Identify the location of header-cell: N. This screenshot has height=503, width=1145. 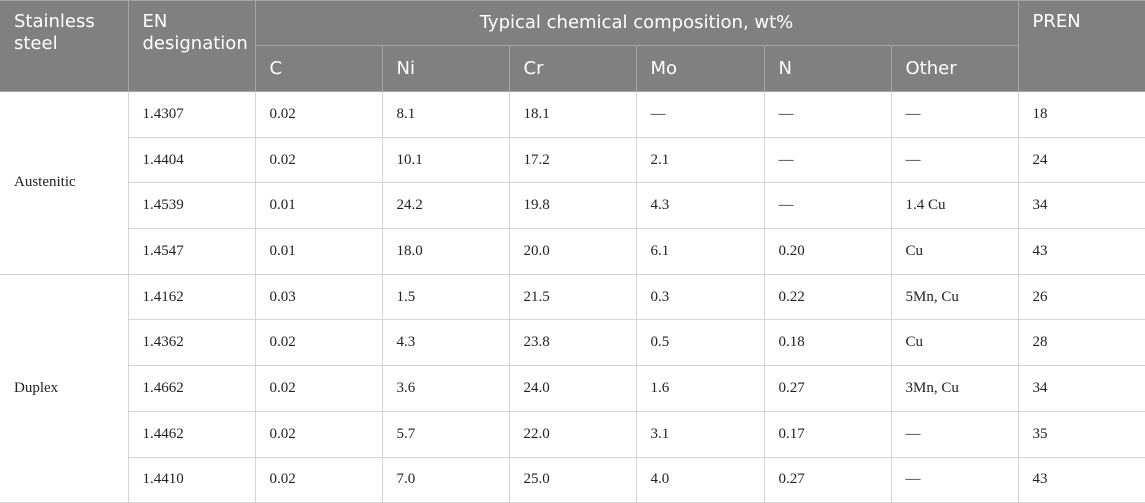
(827, 68).